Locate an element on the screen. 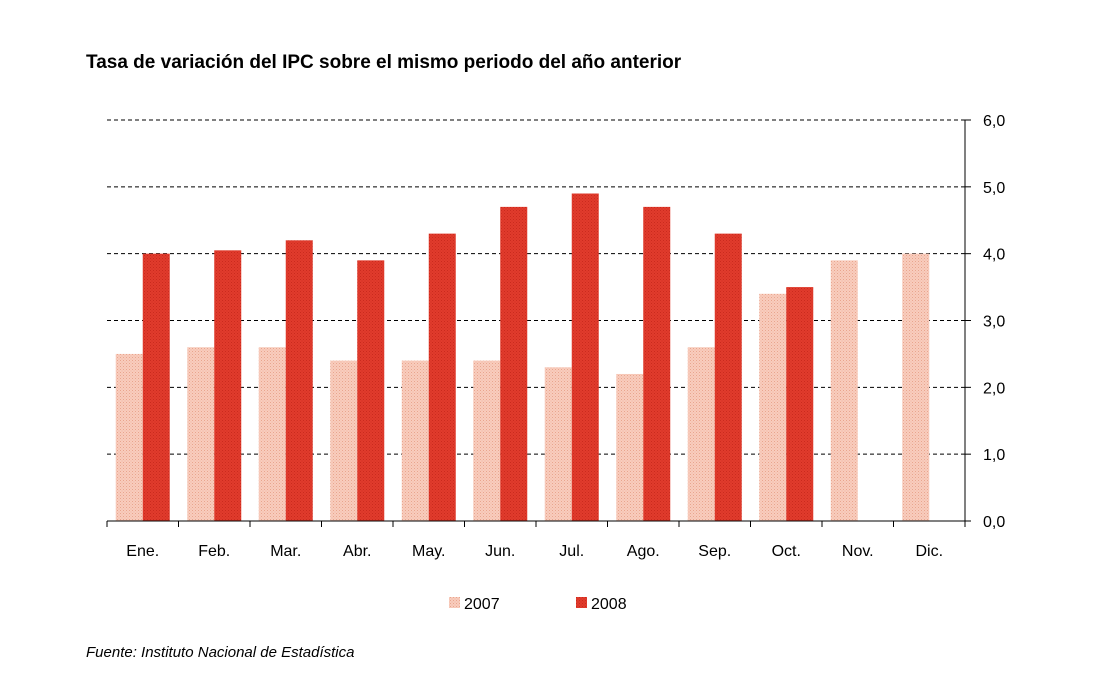  x-tick-label: Jul. is located at coordinates (571, 551).